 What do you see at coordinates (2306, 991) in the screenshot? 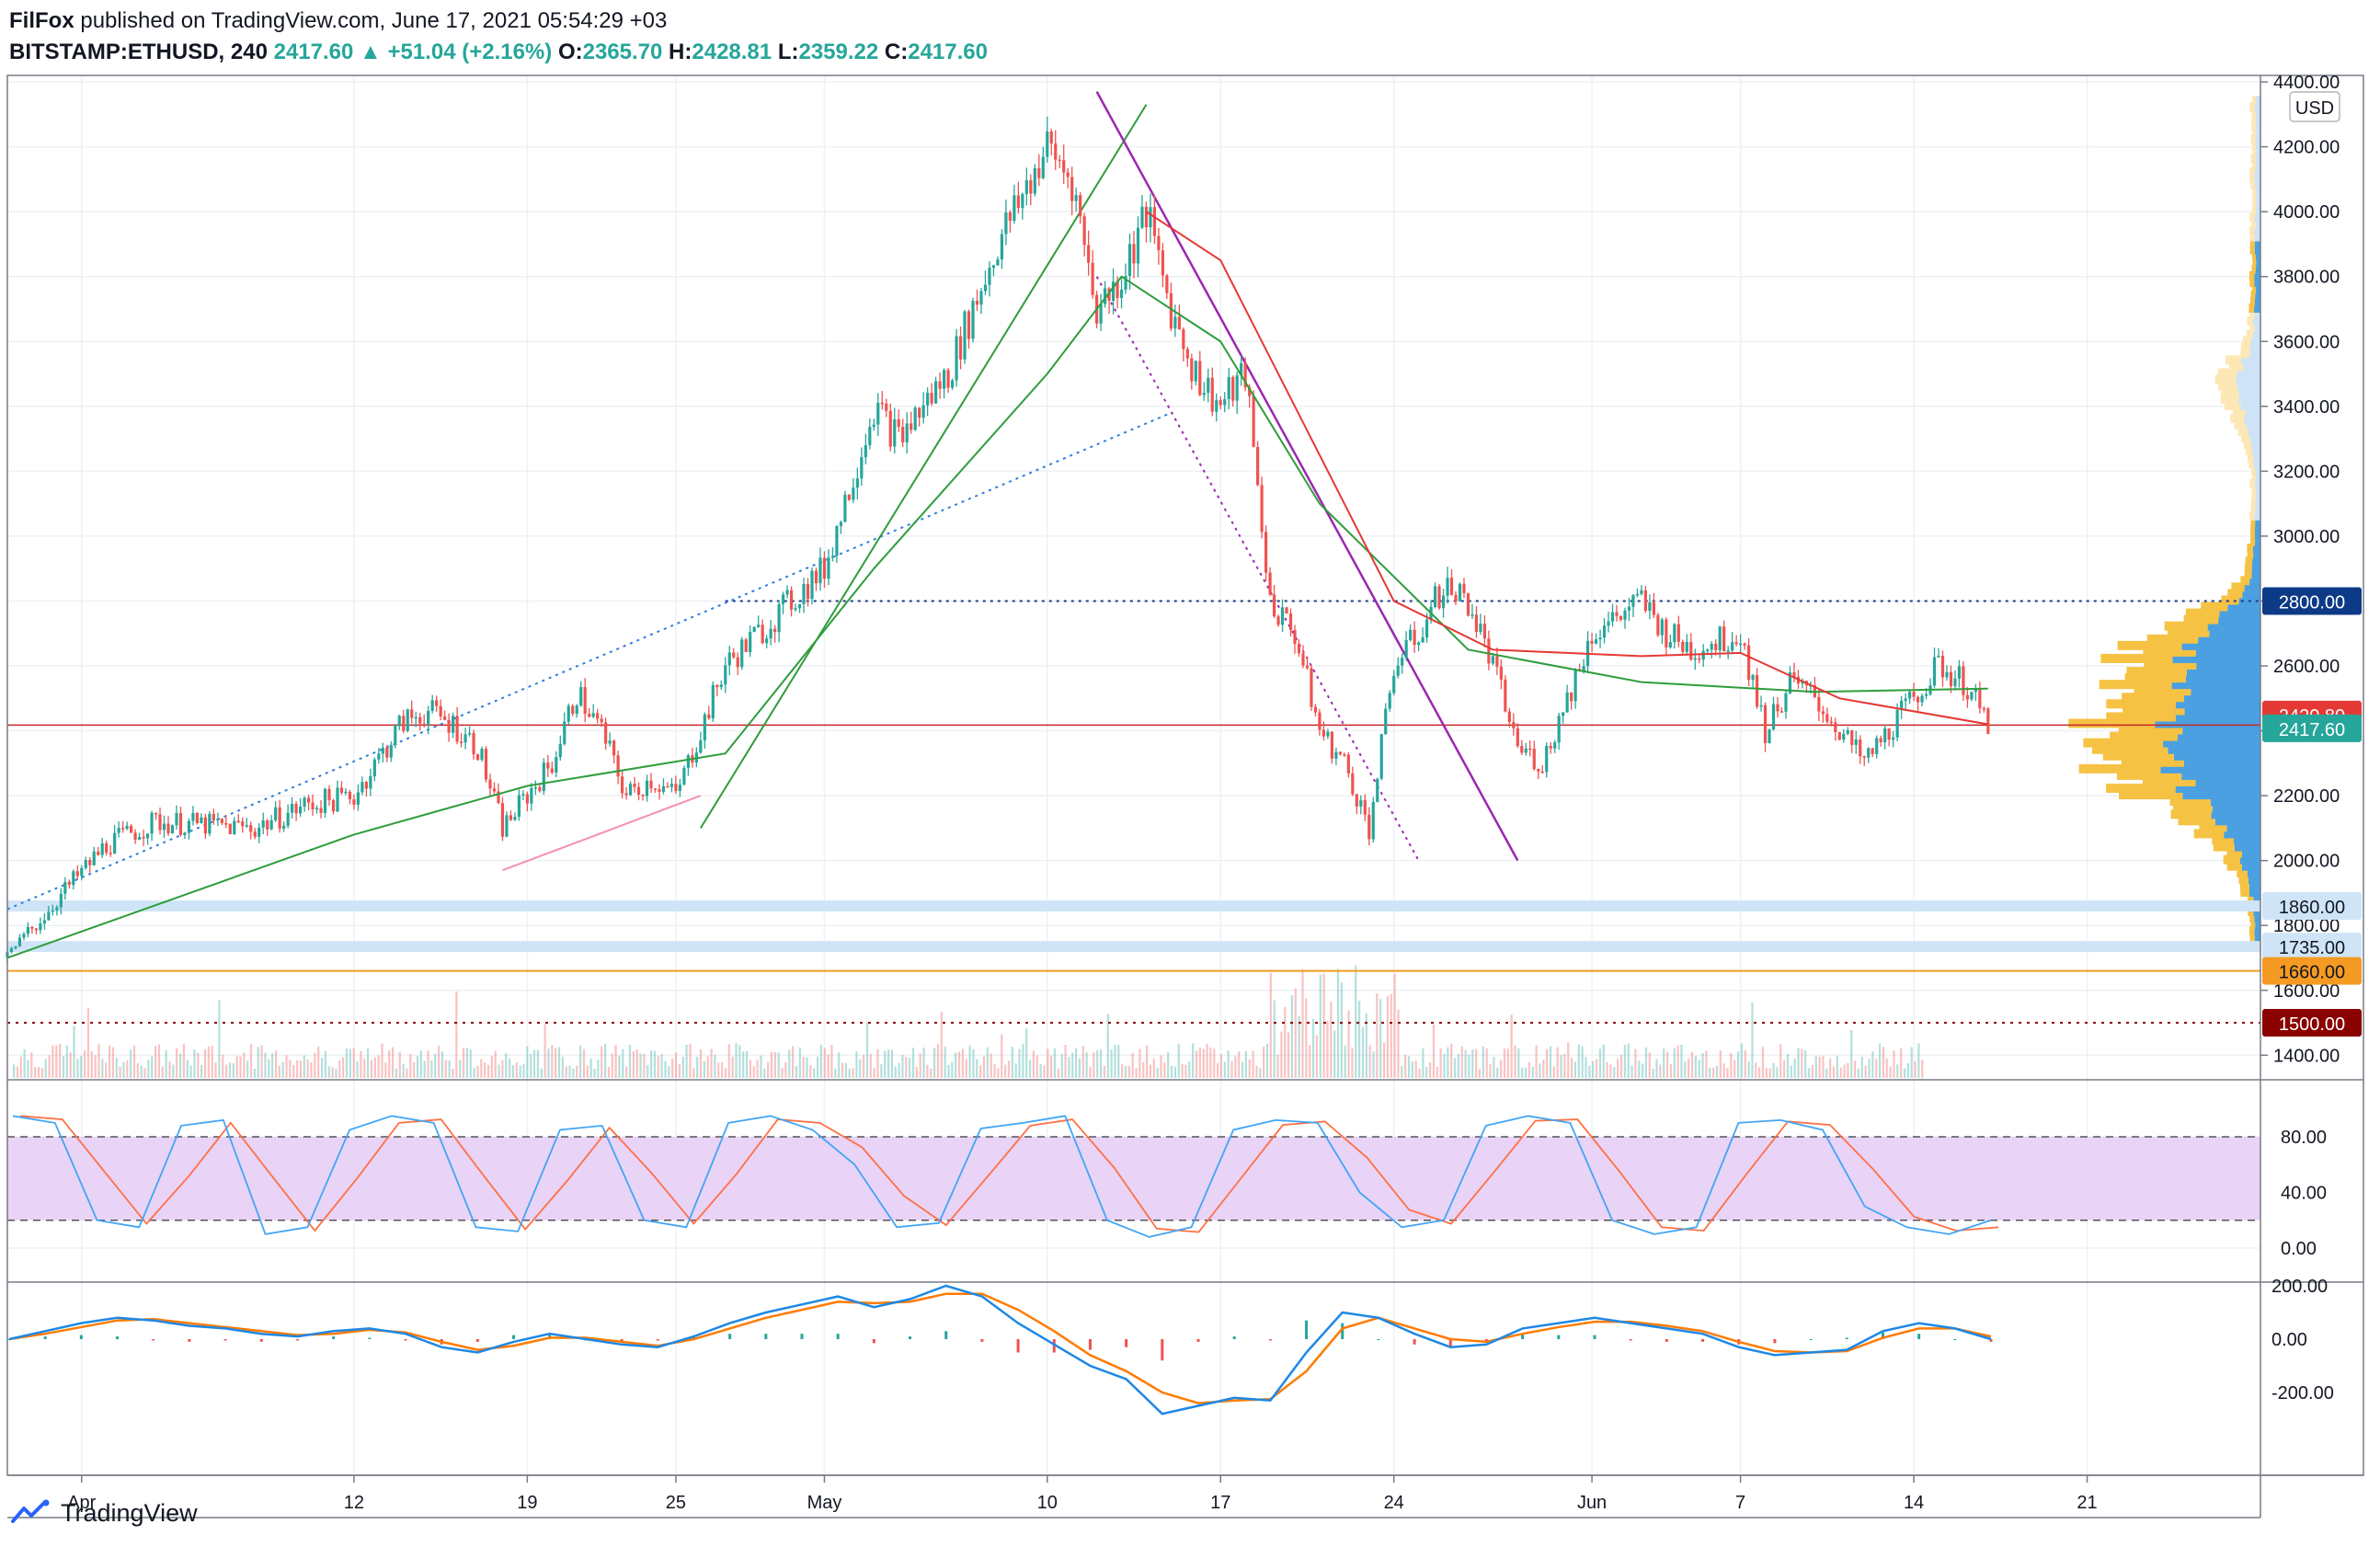
I see `price-tick-label: 1600.00` at bounding box center [2306, 991].